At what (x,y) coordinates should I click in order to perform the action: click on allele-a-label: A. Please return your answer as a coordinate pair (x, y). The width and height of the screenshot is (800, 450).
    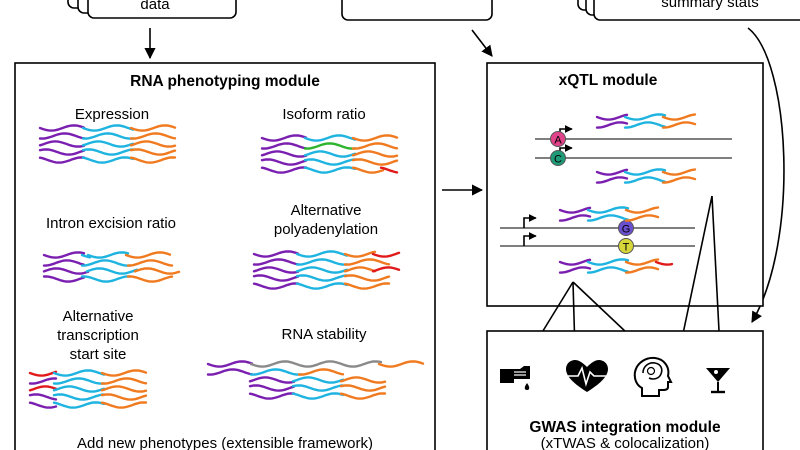
    Looking at the image, I should click on (558, 141).